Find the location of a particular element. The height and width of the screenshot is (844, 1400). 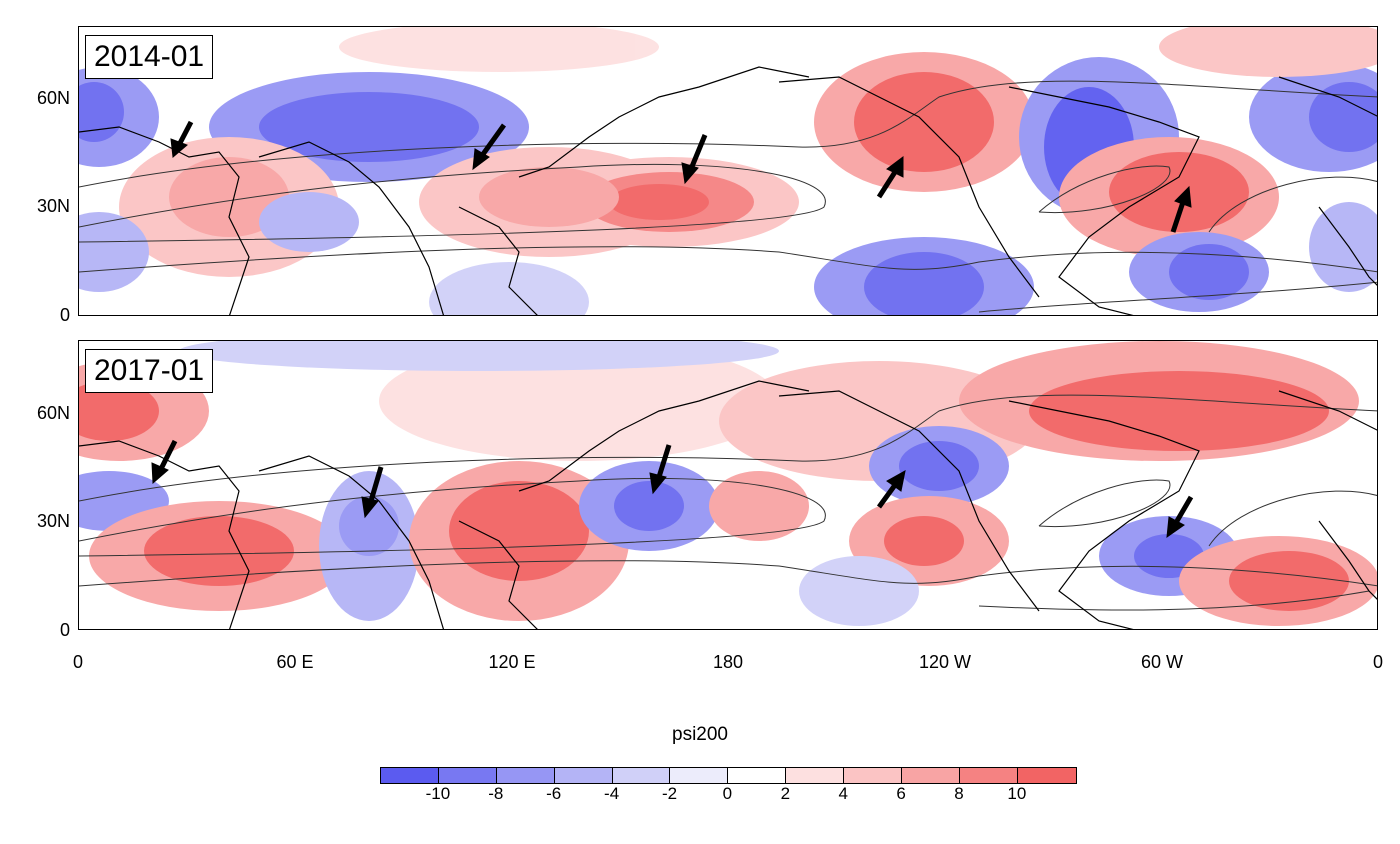

colorbar-tick-label: 10 is located at coordinates (1017, 793).